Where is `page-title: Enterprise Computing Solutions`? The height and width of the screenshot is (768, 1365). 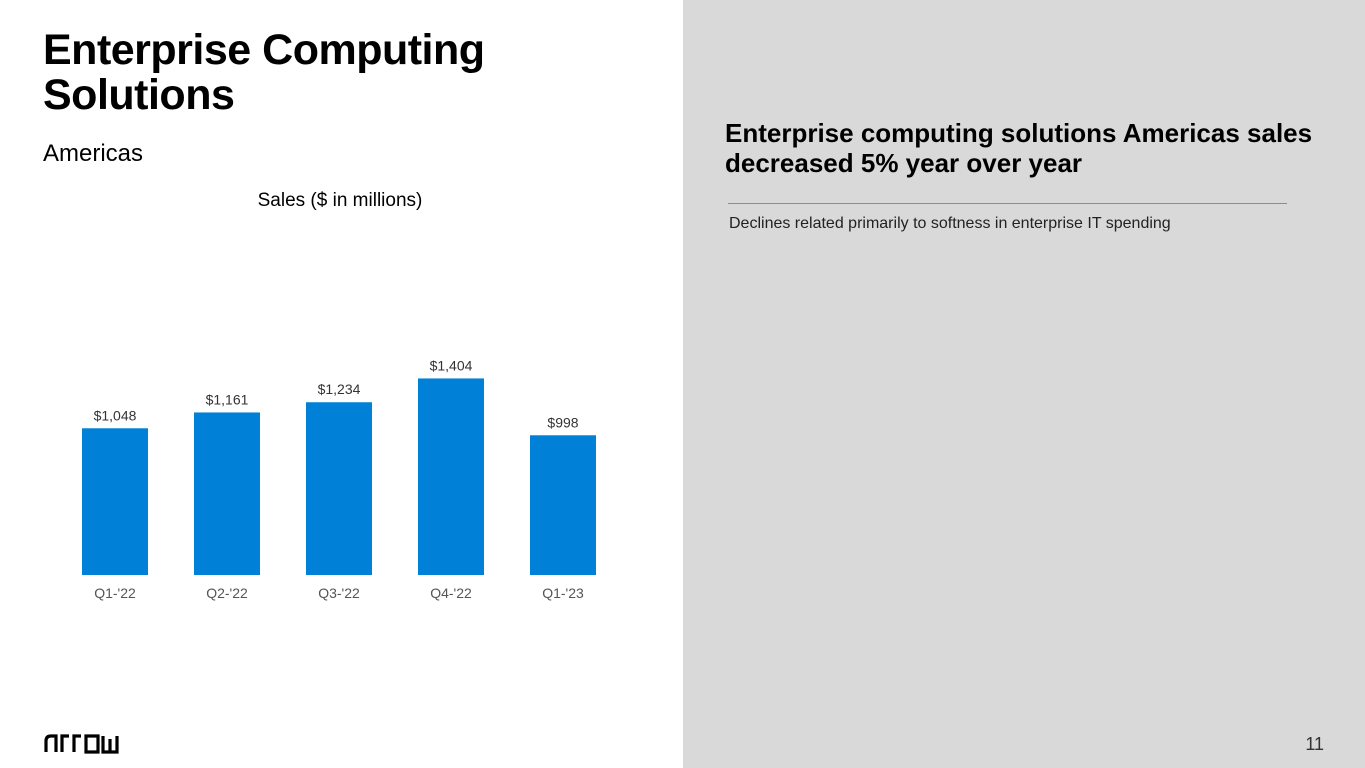 page-title: Enterprise Computing Solutions is located at coordinates (264, 72).